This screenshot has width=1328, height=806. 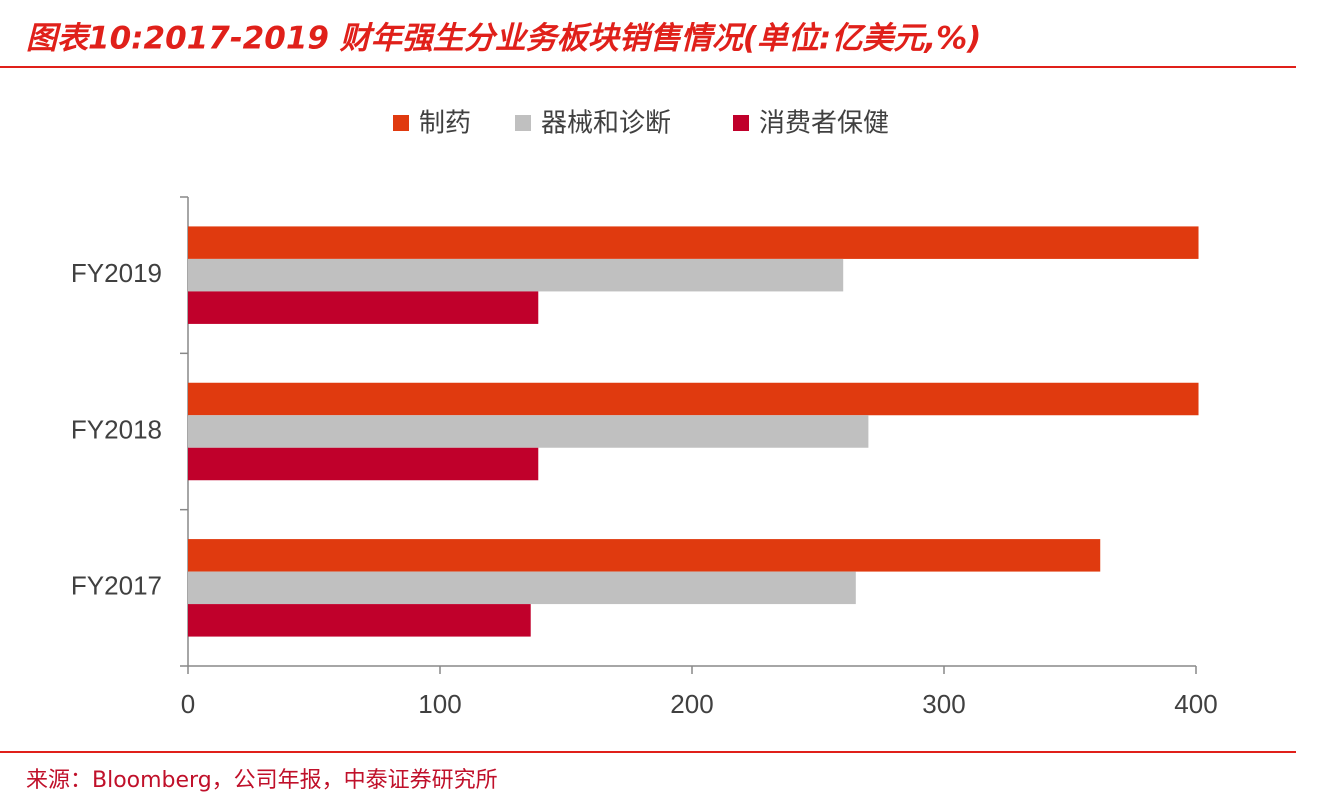 What do you see at coordinates (1195, 704) in the screenshot?
I see `x-tick-label: 400` at bounding box center [1195, 704].